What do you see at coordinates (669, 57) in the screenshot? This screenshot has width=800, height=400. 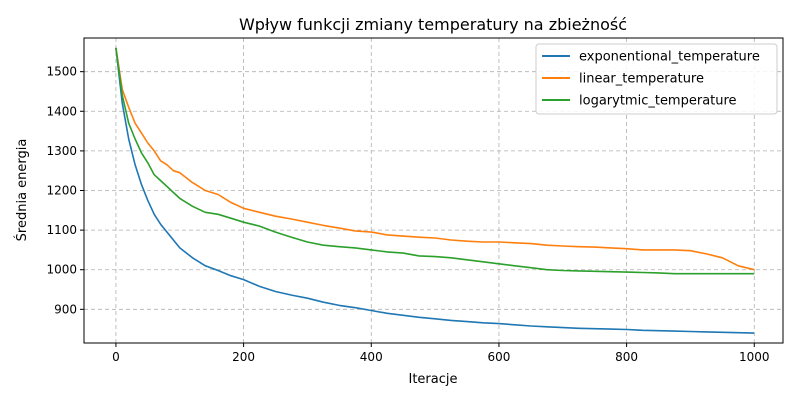 I see `legend-label: exponentional_temperature` at bounding box center [669, 57].